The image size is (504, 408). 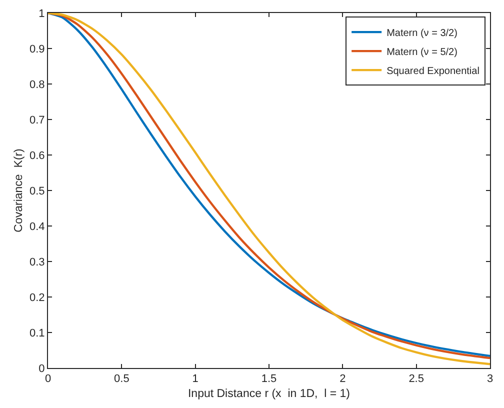 What do you see at coordinates (37, 120) in the screenshot?
I see `y-tick-label: 0.7` at bounding box center [37, 120].